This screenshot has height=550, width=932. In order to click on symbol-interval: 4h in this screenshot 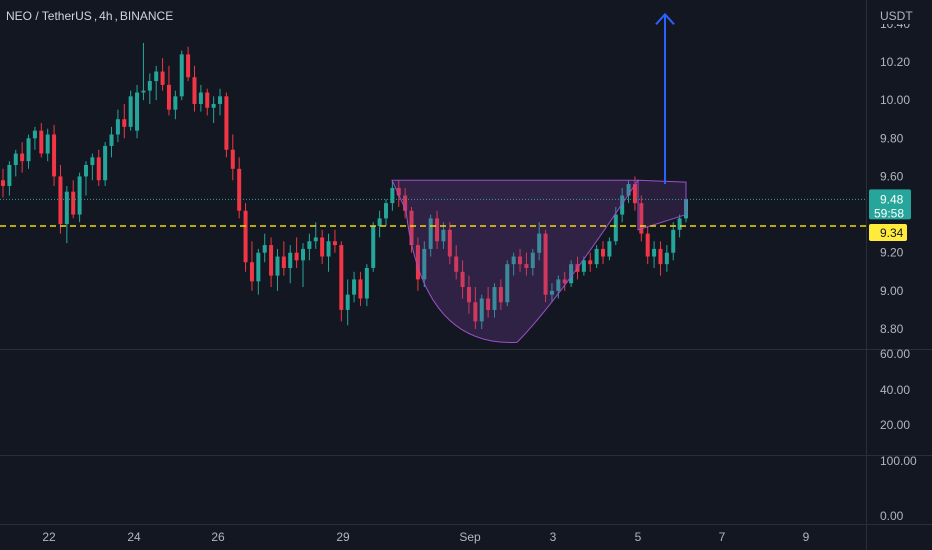, I will do `click(106, 16)`.